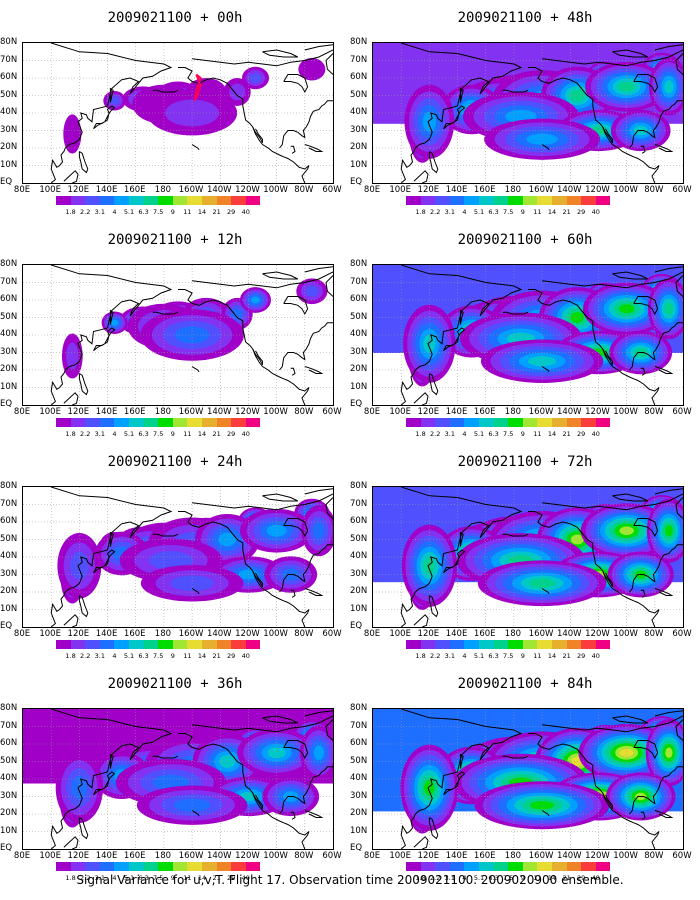 Image resolution: width=700 pixels, height=900 pixels. Describe the element at coordinates (219, 634) in the screenshot. I see `lon-tick-label: 140W` at that location.